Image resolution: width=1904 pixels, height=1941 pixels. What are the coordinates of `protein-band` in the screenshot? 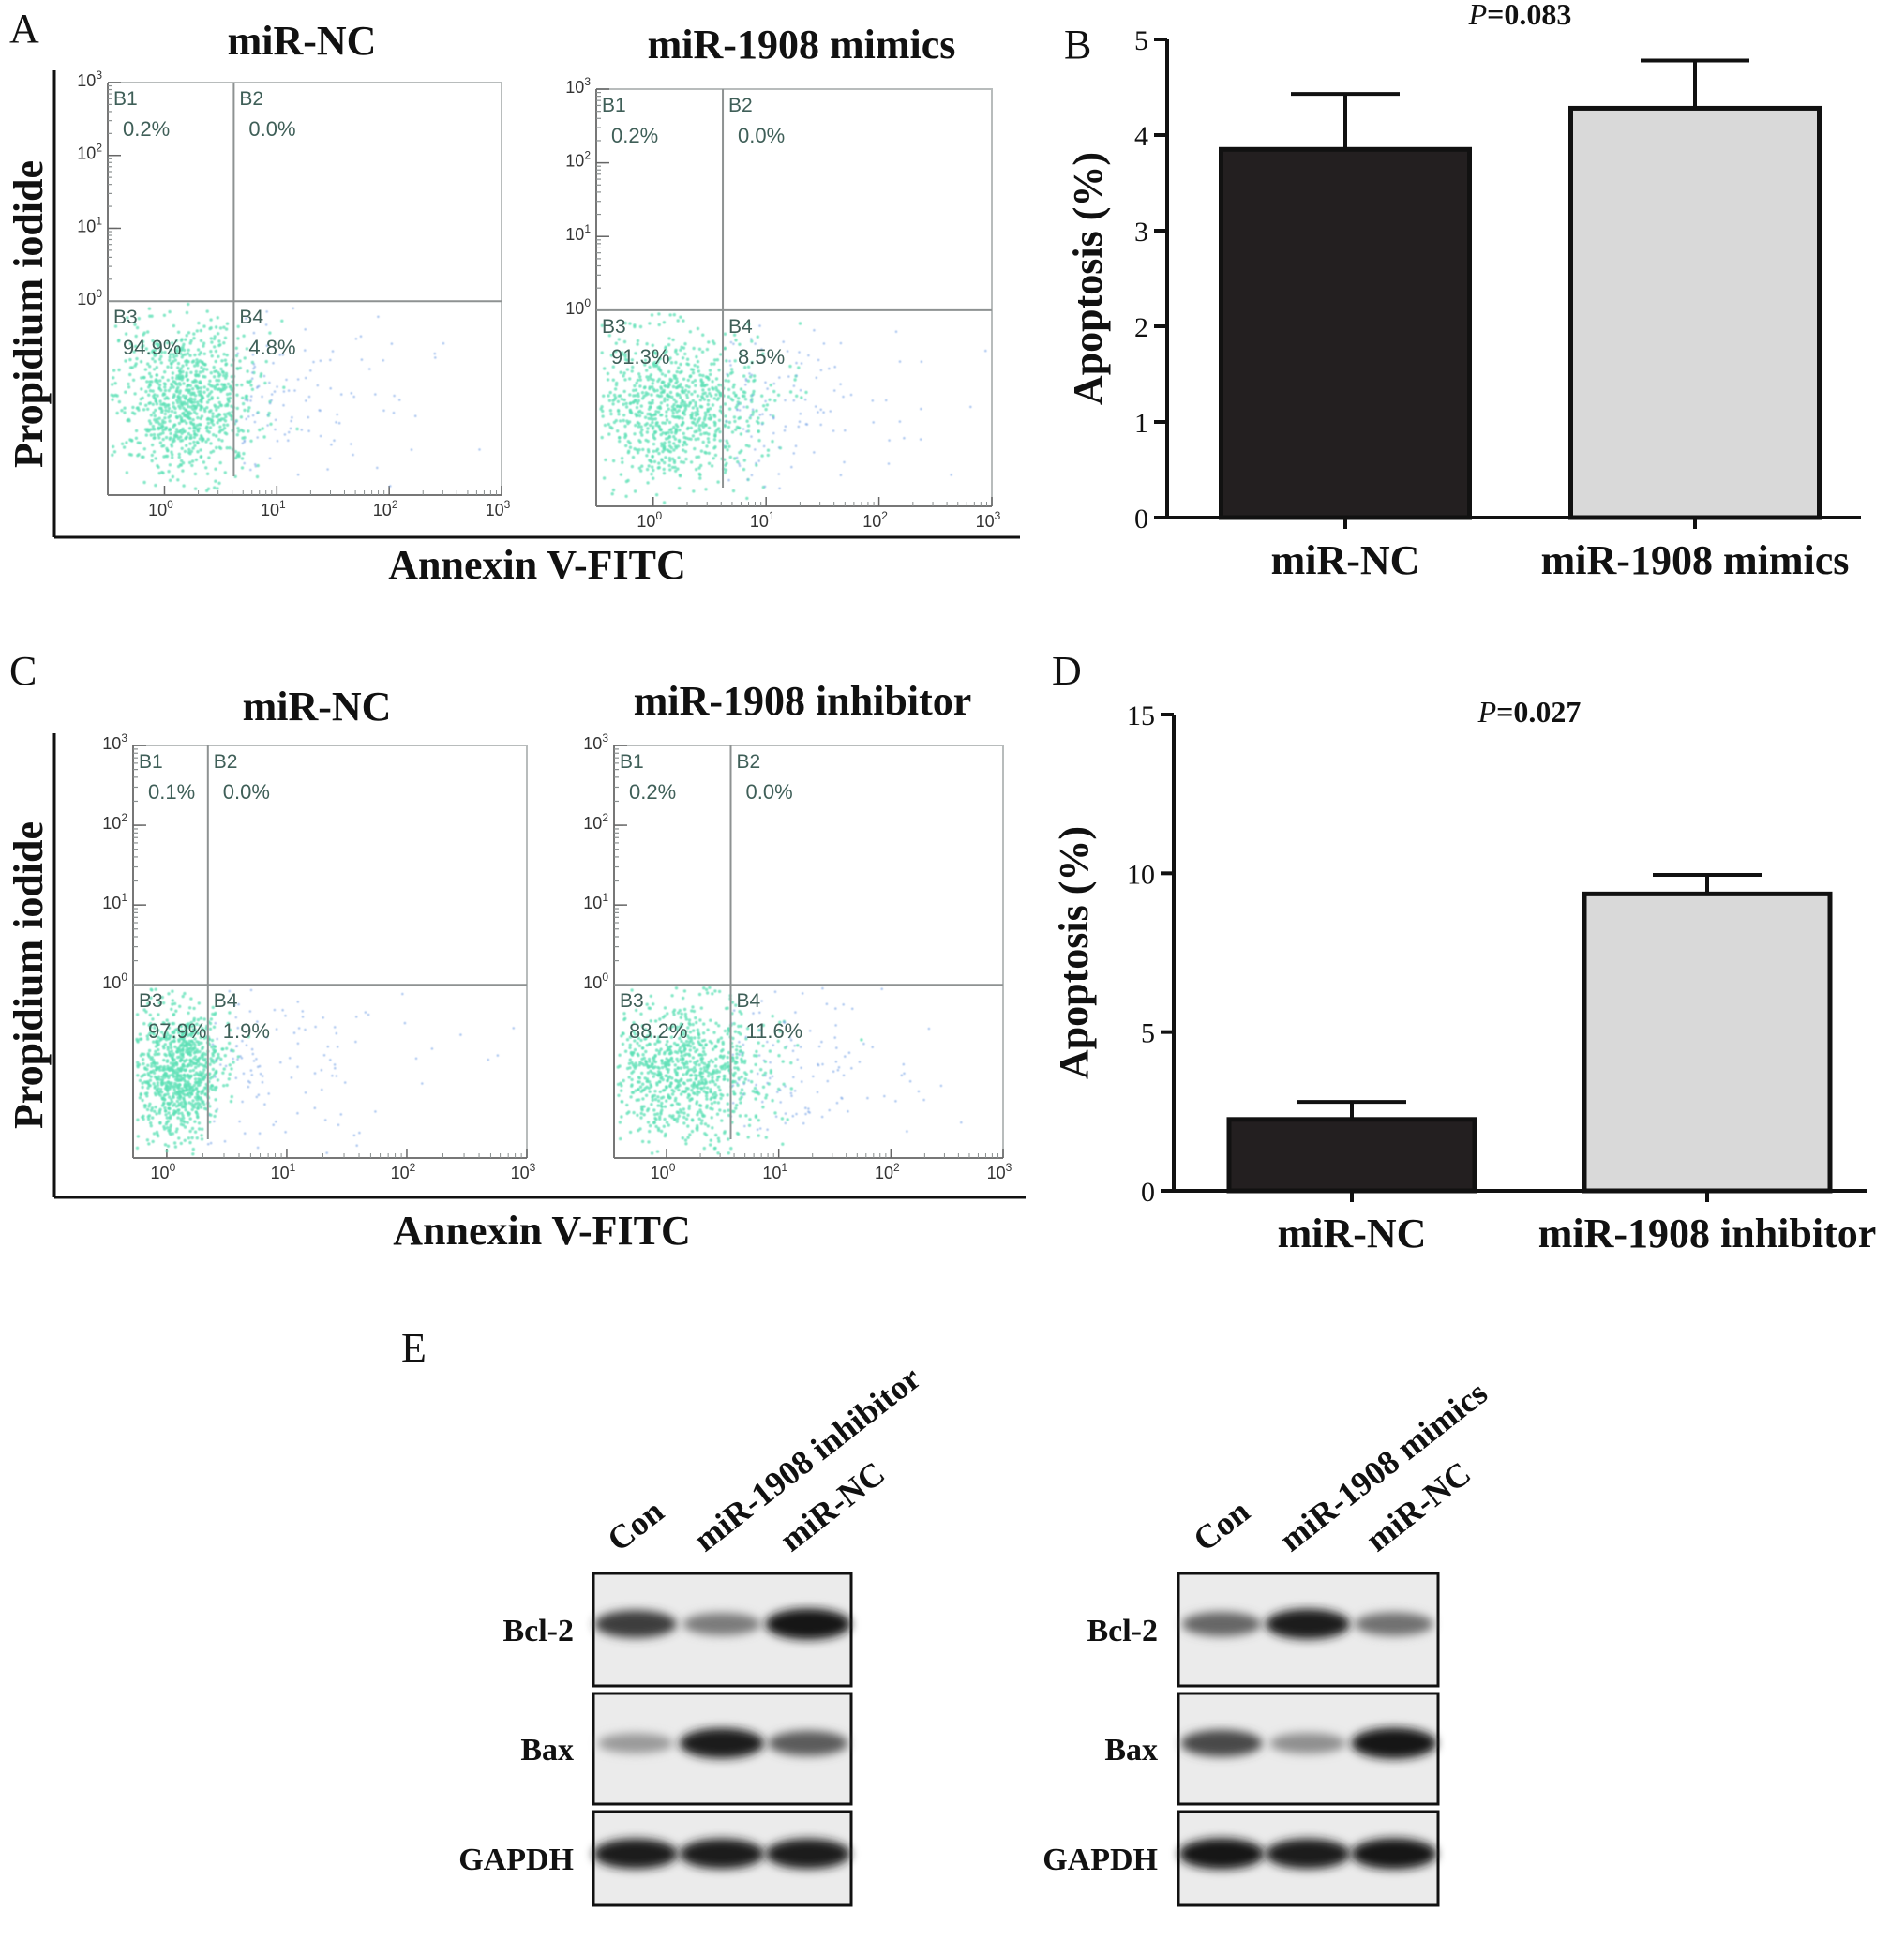 It's located at (1394, 1854).